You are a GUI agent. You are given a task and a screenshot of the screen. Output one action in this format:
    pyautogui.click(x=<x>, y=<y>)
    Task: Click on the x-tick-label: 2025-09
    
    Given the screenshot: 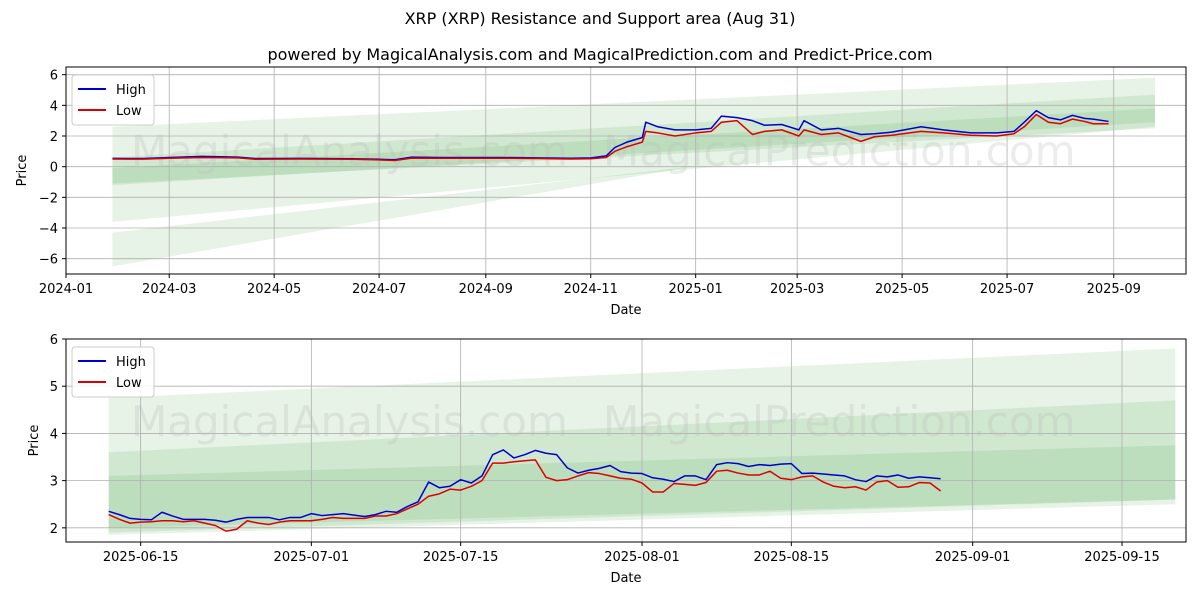 What is the action you would take?
    pyautogui.click(x=1114, y=289)
    